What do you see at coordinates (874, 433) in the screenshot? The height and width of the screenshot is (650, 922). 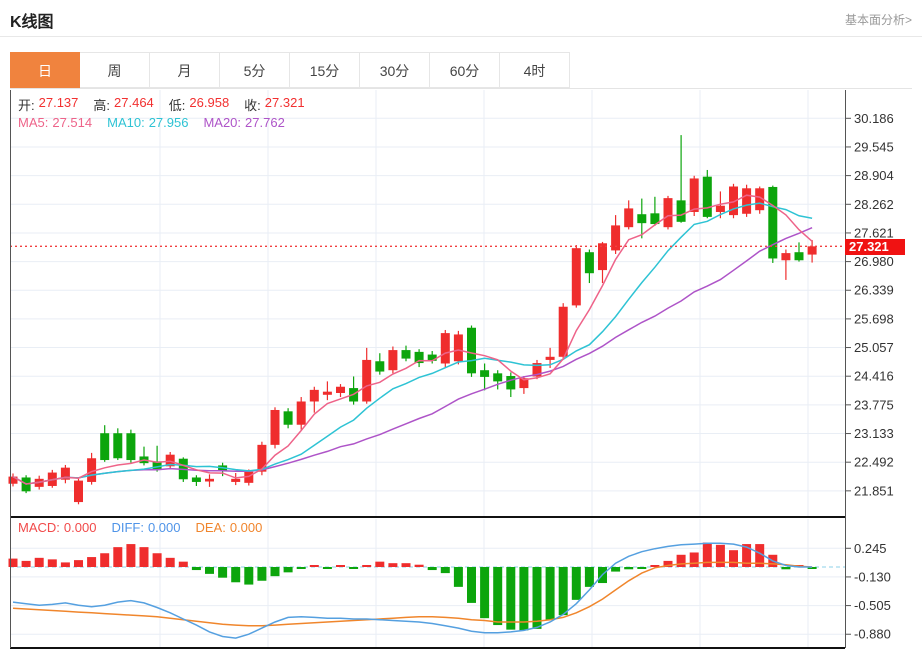 I see `y-axis-label: 23.133` at bounding box center [874, 433].